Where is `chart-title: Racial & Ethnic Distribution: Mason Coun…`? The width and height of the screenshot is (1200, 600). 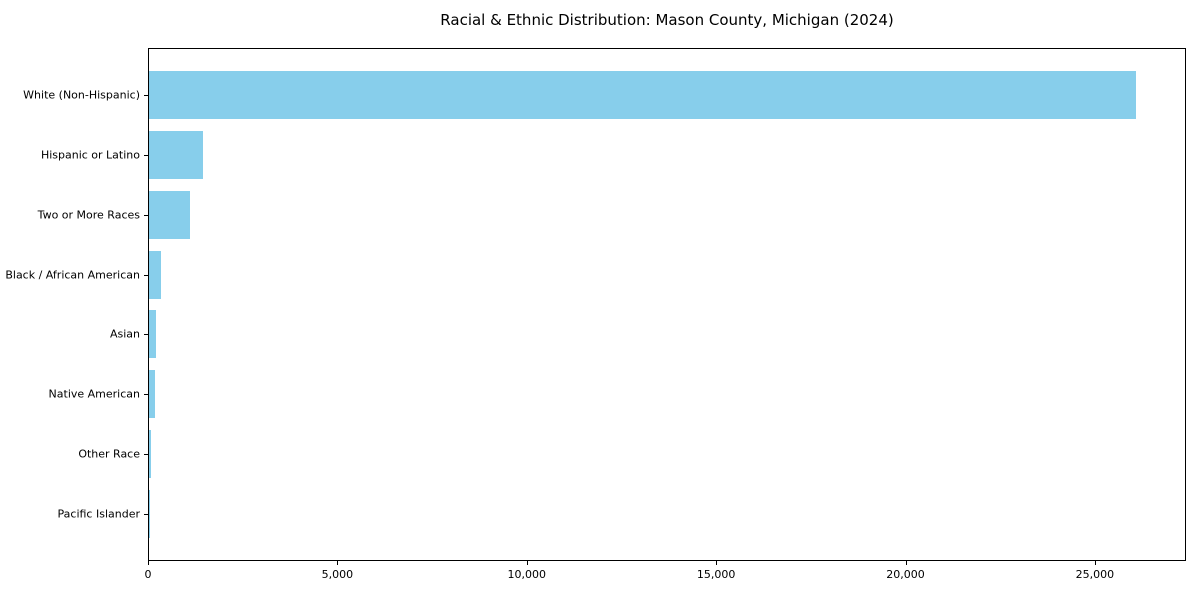
chart-title: Racial & Ethnic Distribution: Mason Coun… is located at coordinates (667, 20).